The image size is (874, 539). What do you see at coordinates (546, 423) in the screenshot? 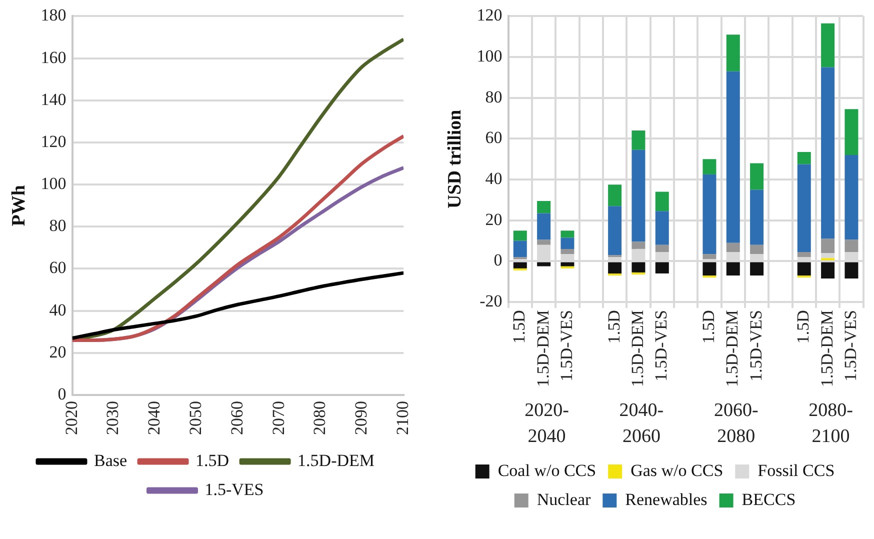
I see `text: 2020-2040` at bounding box center [546, 423].